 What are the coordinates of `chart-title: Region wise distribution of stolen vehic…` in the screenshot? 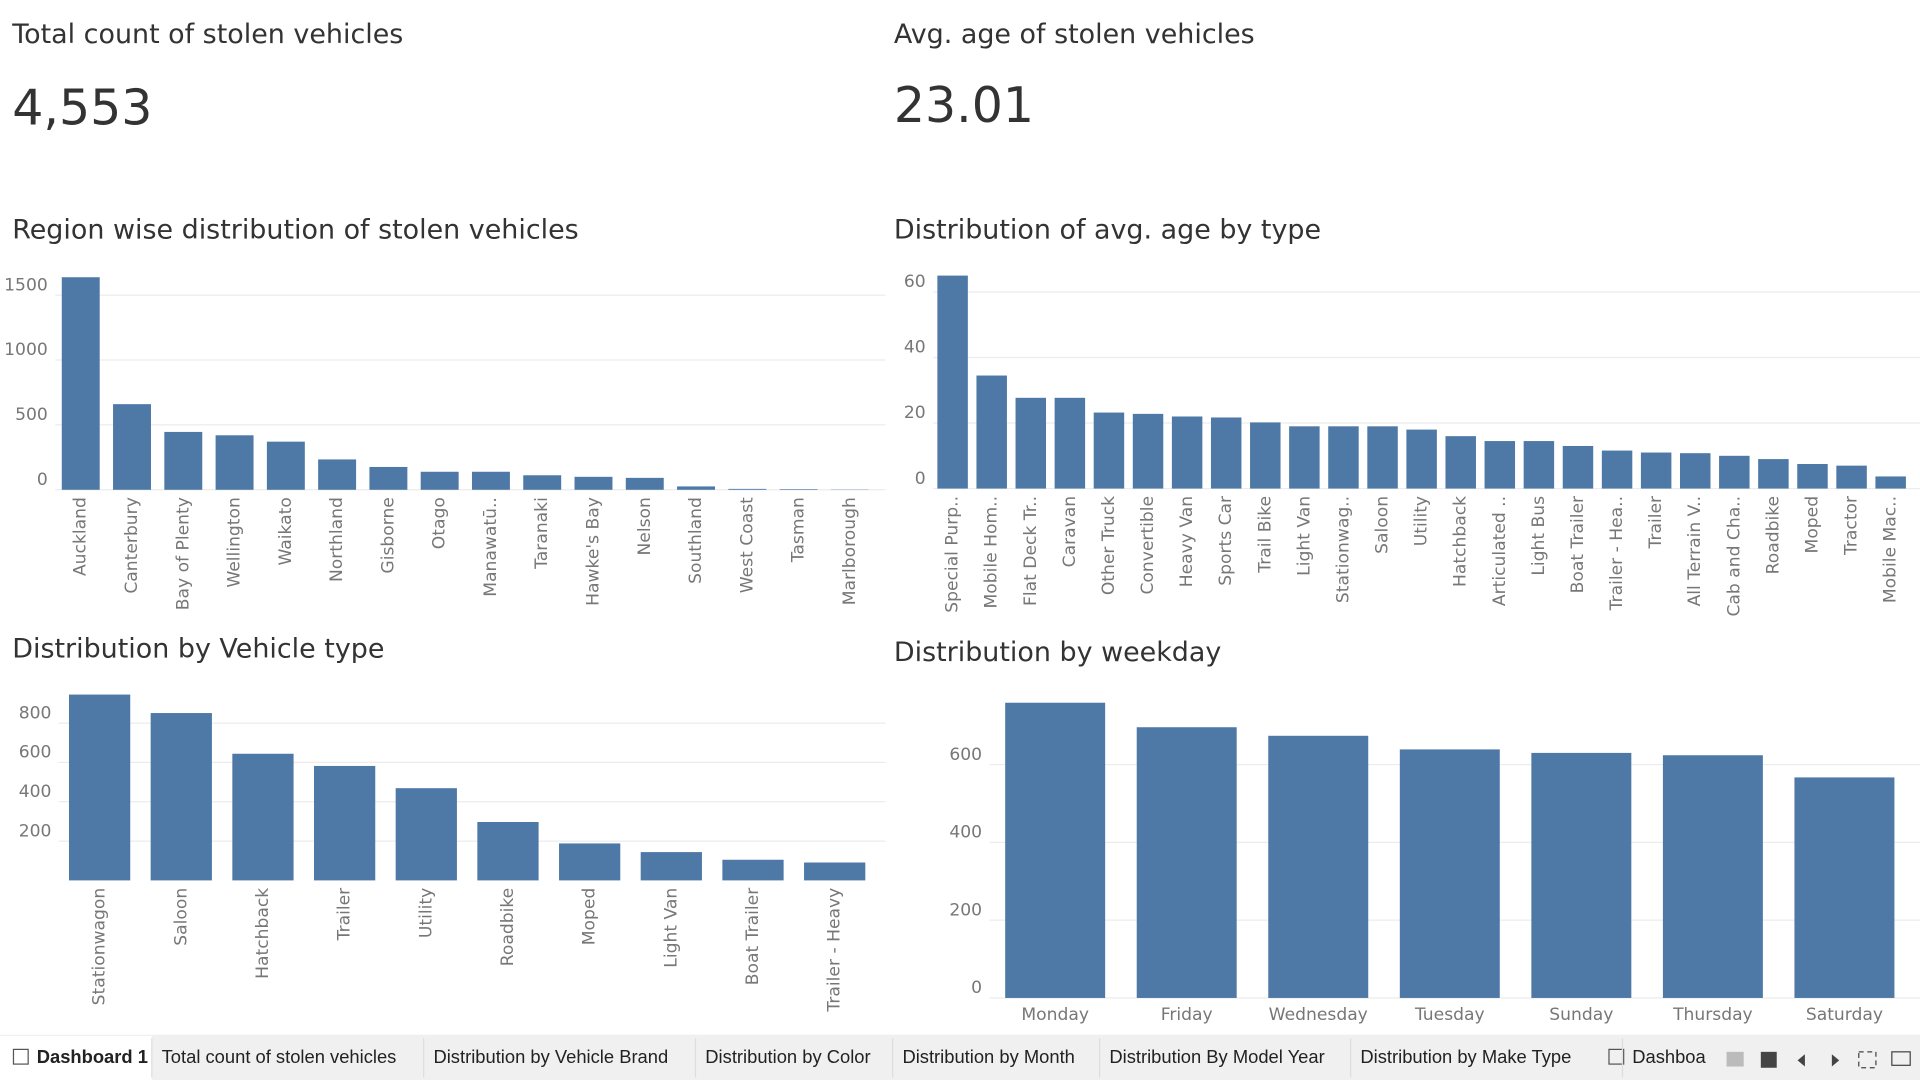 It's located at (295, 230).